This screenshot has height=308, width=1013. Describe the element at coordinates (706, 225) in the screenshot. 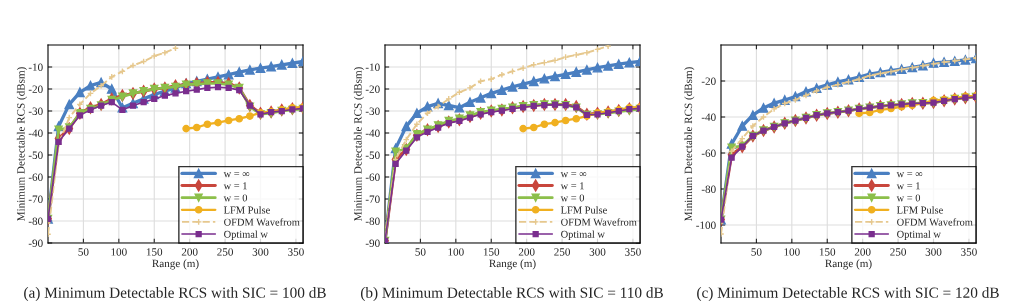

I see `y-tick-label: -100` at that location.